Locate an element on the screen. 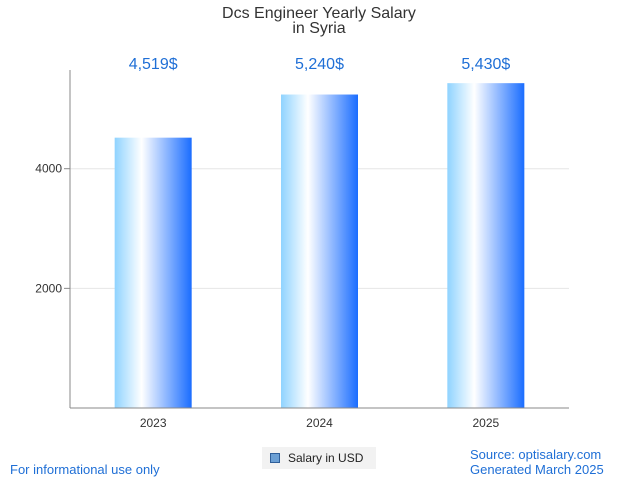 Image resolution: width=638 pixels, height=483 pixels. x-tick-label-2025: 2025 is located at coordinates (485, 423).